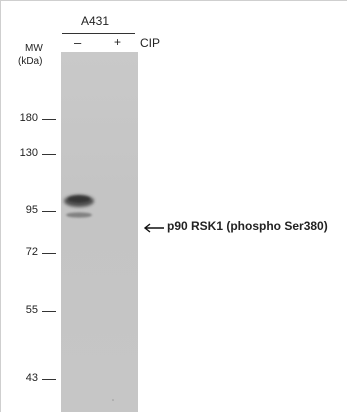 The image size is (347, 412). What do you see at coordinates (150, 43) in the screenshot?
I see `treatment-label: CIP` at bounding box center [150, 43].